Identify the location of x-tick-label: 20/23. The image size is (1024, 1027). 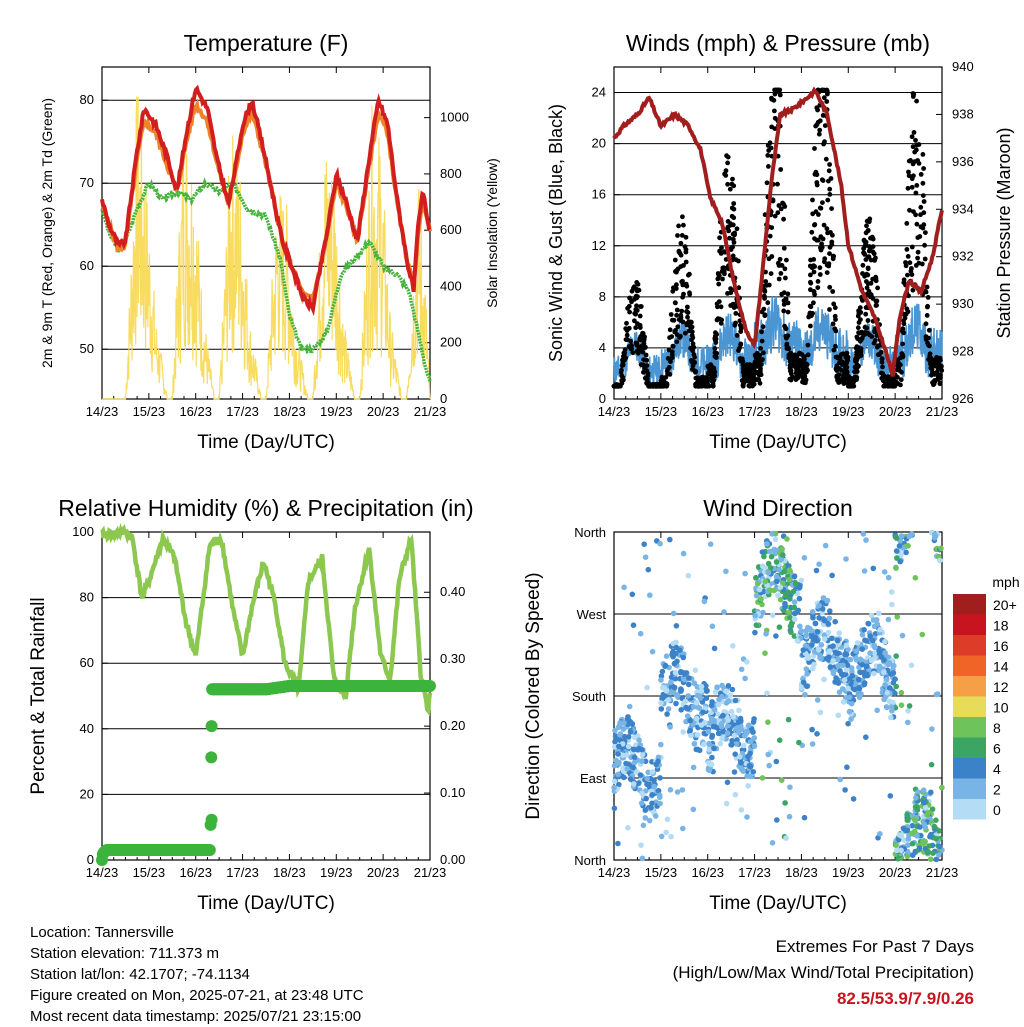
(383, 872).